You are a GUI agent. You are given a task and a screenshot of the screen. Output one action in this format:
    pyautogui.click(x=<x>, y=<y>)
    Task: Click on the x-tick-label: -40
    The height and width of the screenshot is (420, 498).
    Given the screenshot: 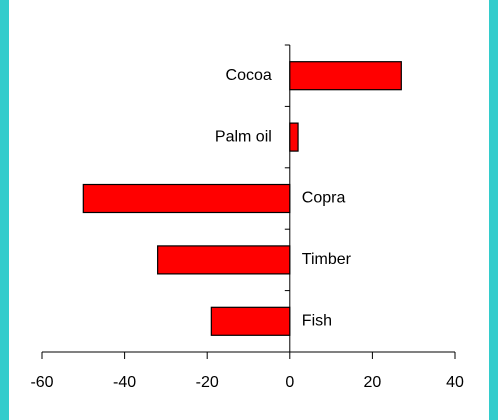 What is the action you would take?
    pyautogui.click(x=124, y=382)
    